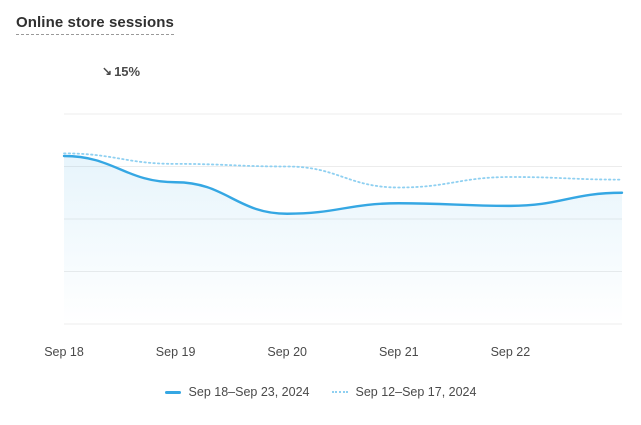  Describe the element at coordinates (399, 352) in the screenshot. I see `x-tick-label: Sep 21` at that location.